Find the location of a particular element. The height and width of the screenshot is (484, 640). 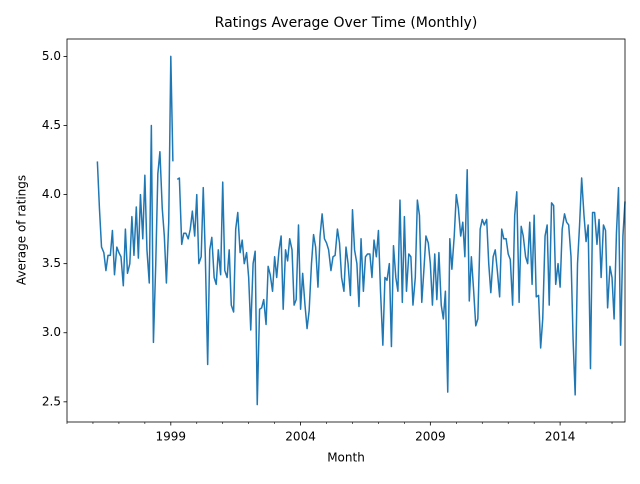

y-tick-label: 2.5 is located at coordinates (51, 401).